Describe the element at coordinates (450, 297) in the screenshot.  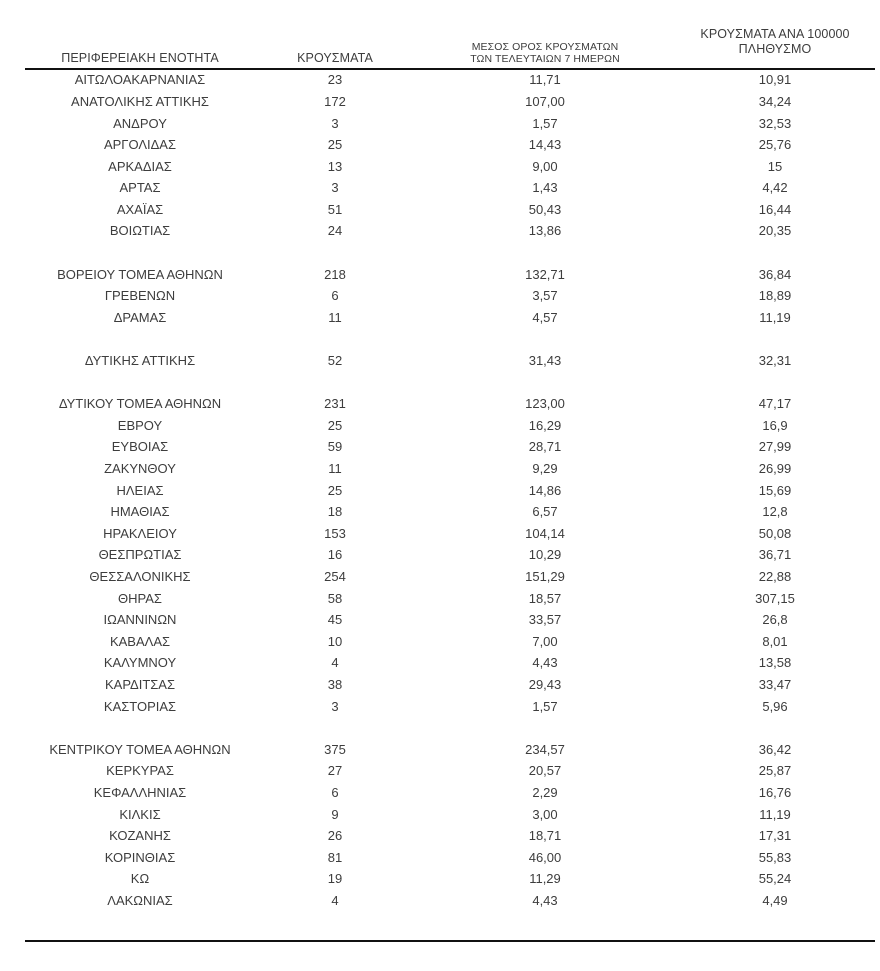
I see `table-row: ΓΡΕΒΕΝΩΝ 6 3,57 18,89` at that location.